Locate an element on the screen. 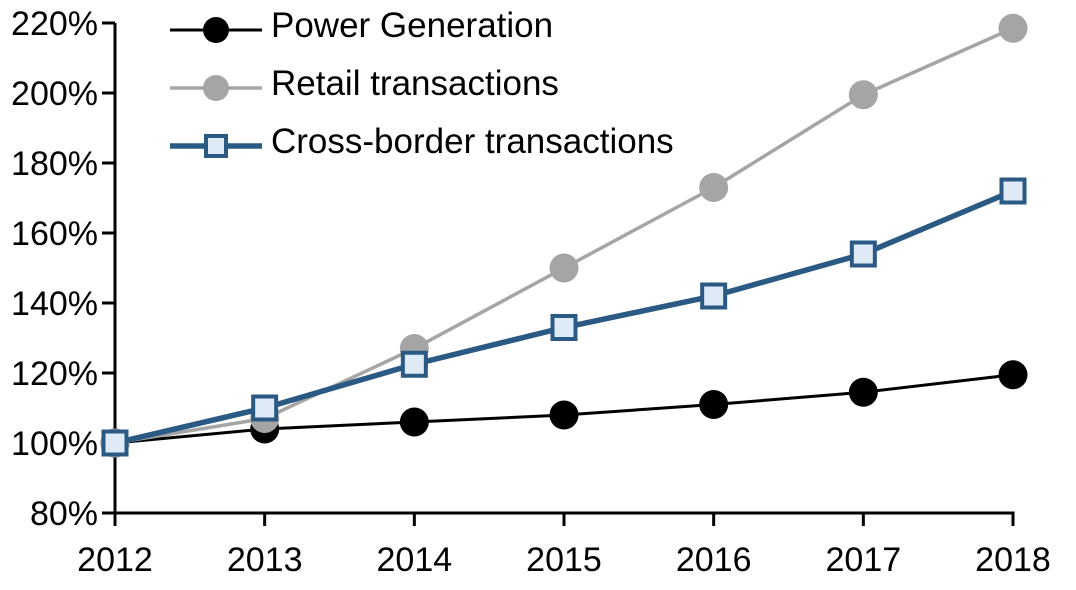  marker-cross-border-transactions-2013 is located at coordinates (265, 408).